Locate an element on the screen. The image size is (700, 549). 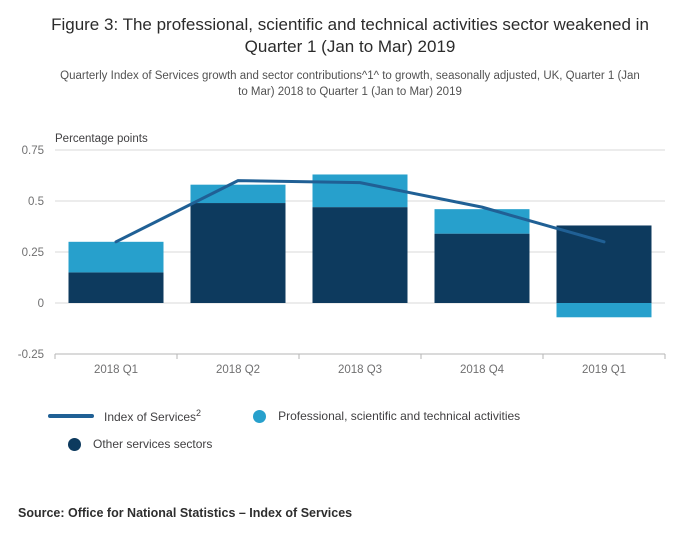
index-of-services-line is located at coordinates (360, 211).